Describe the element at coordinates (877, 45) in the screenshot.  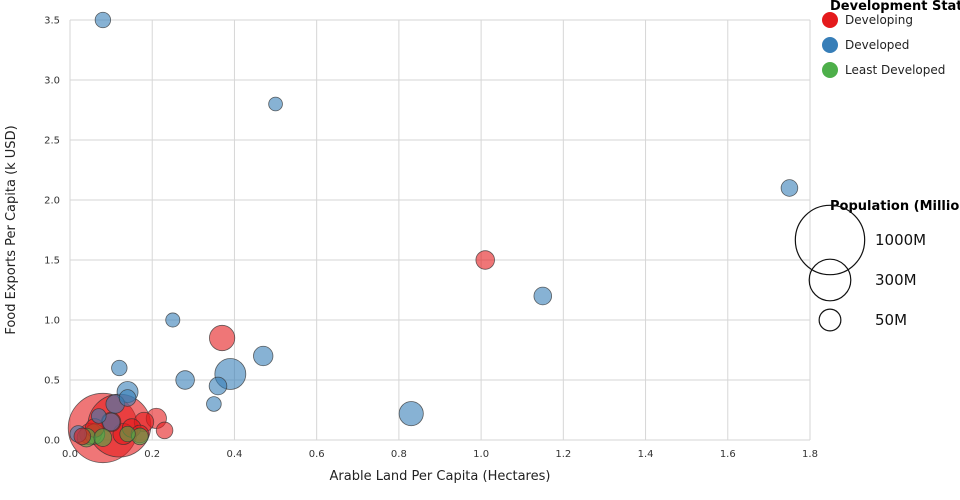
I see `legend-label: Developed` at that location.